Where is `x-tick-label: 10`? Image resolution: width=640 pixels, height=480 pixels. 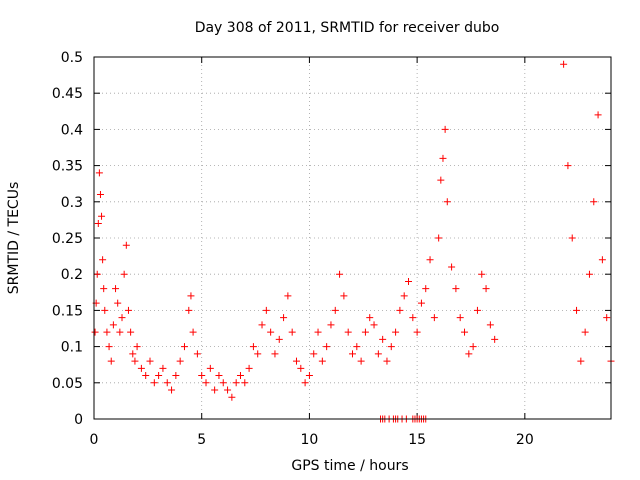 x-tick-label: 10 is located at coordinates (310, 440).